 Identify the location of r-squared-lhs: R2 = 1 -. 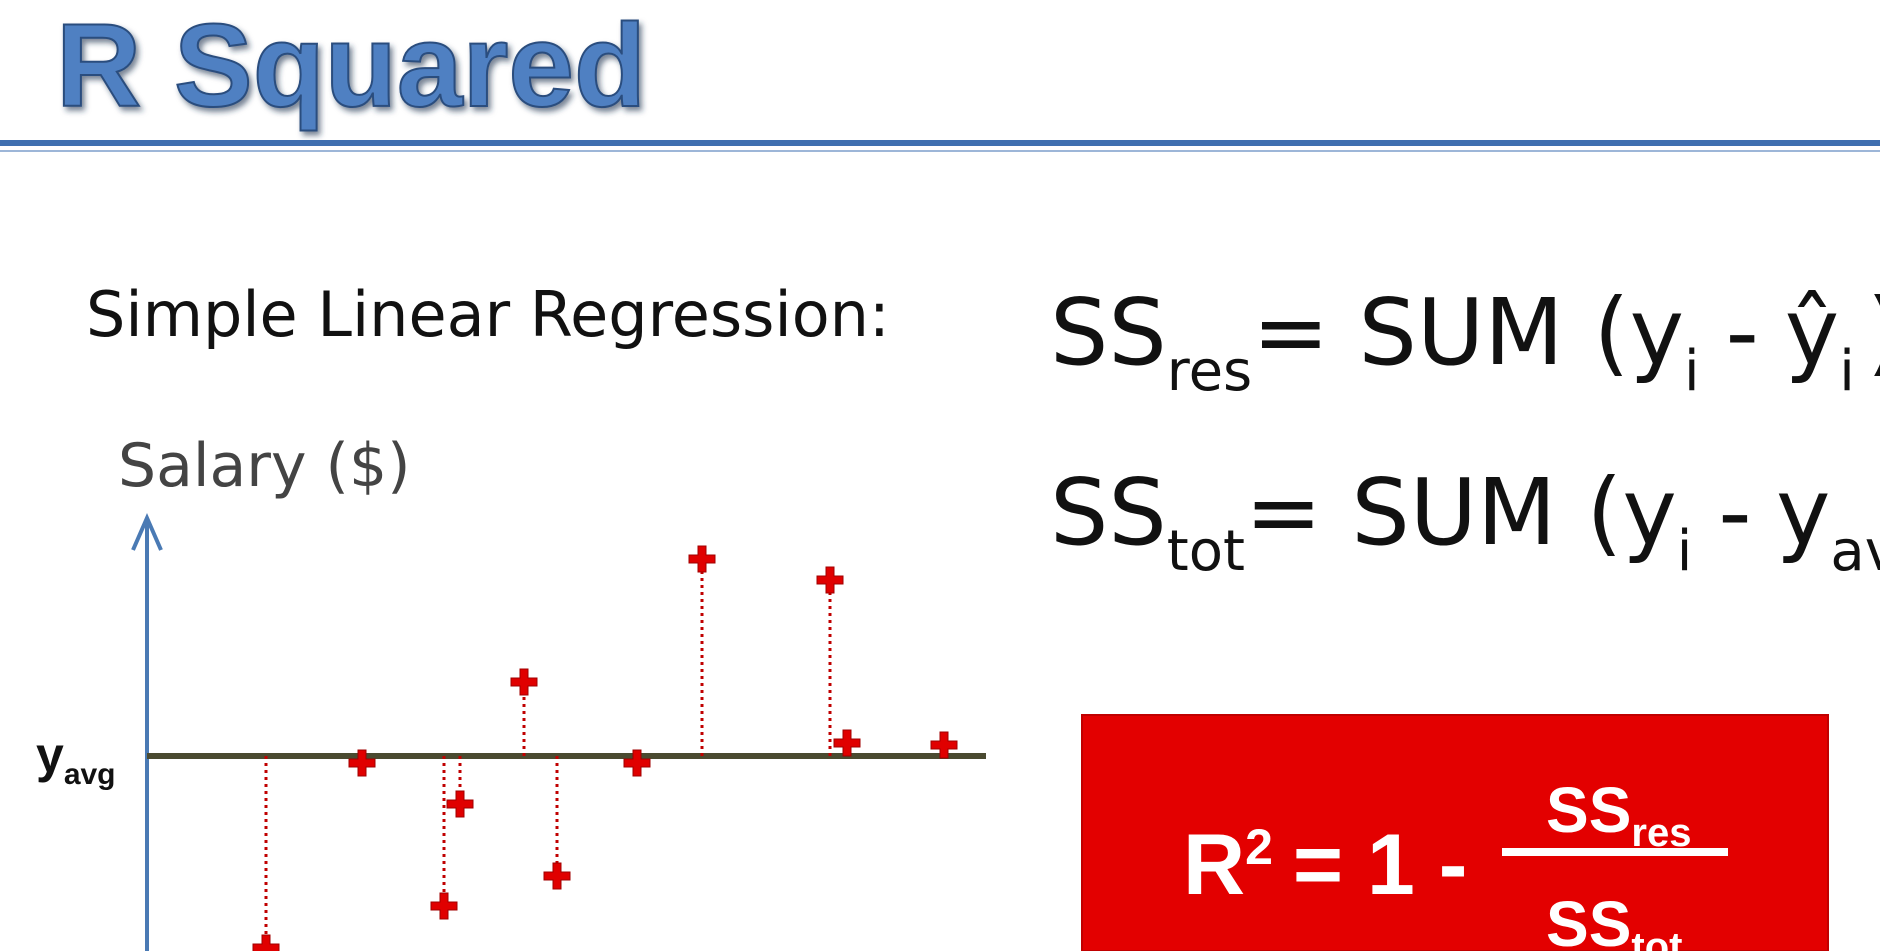
(1325, 865).